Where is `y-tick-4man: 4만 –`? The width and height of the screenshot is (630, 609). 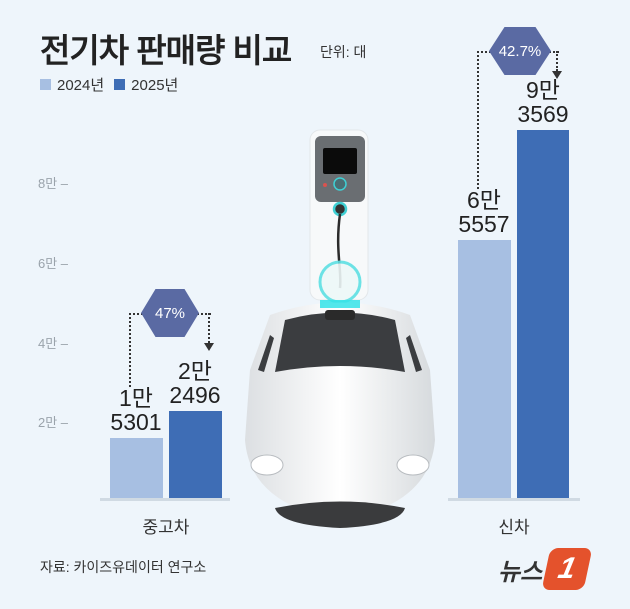
y-tick-4man: 4만 – is located at coordinates (53, 343).